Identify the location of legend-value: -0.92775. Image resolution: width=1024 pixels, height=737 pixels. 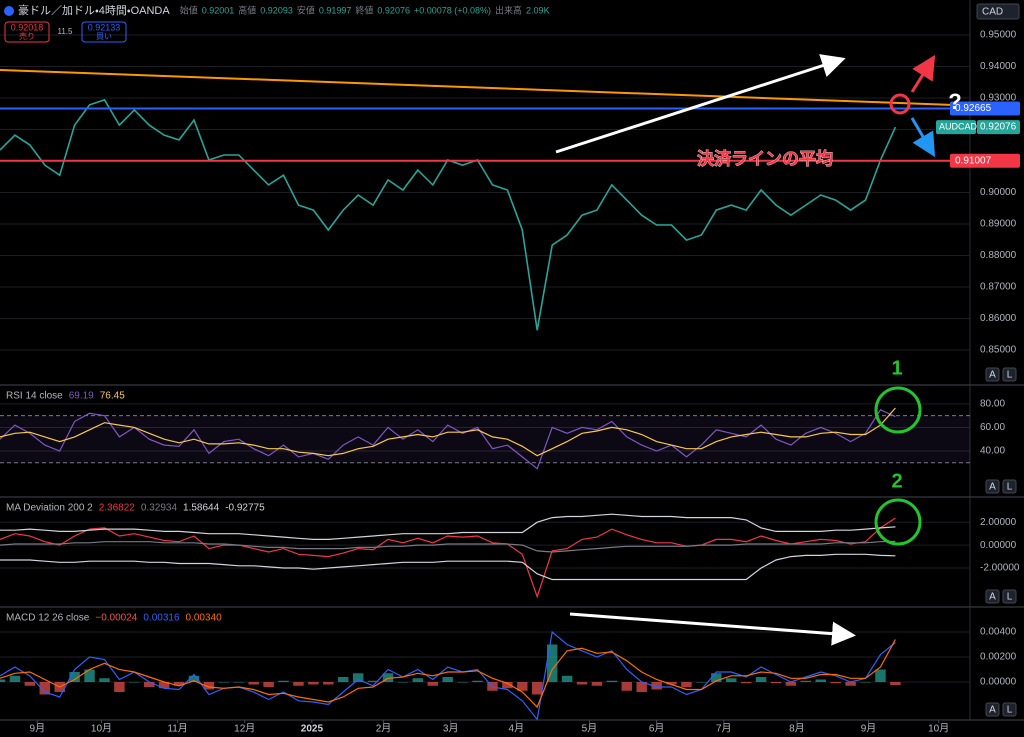
(245, 508).